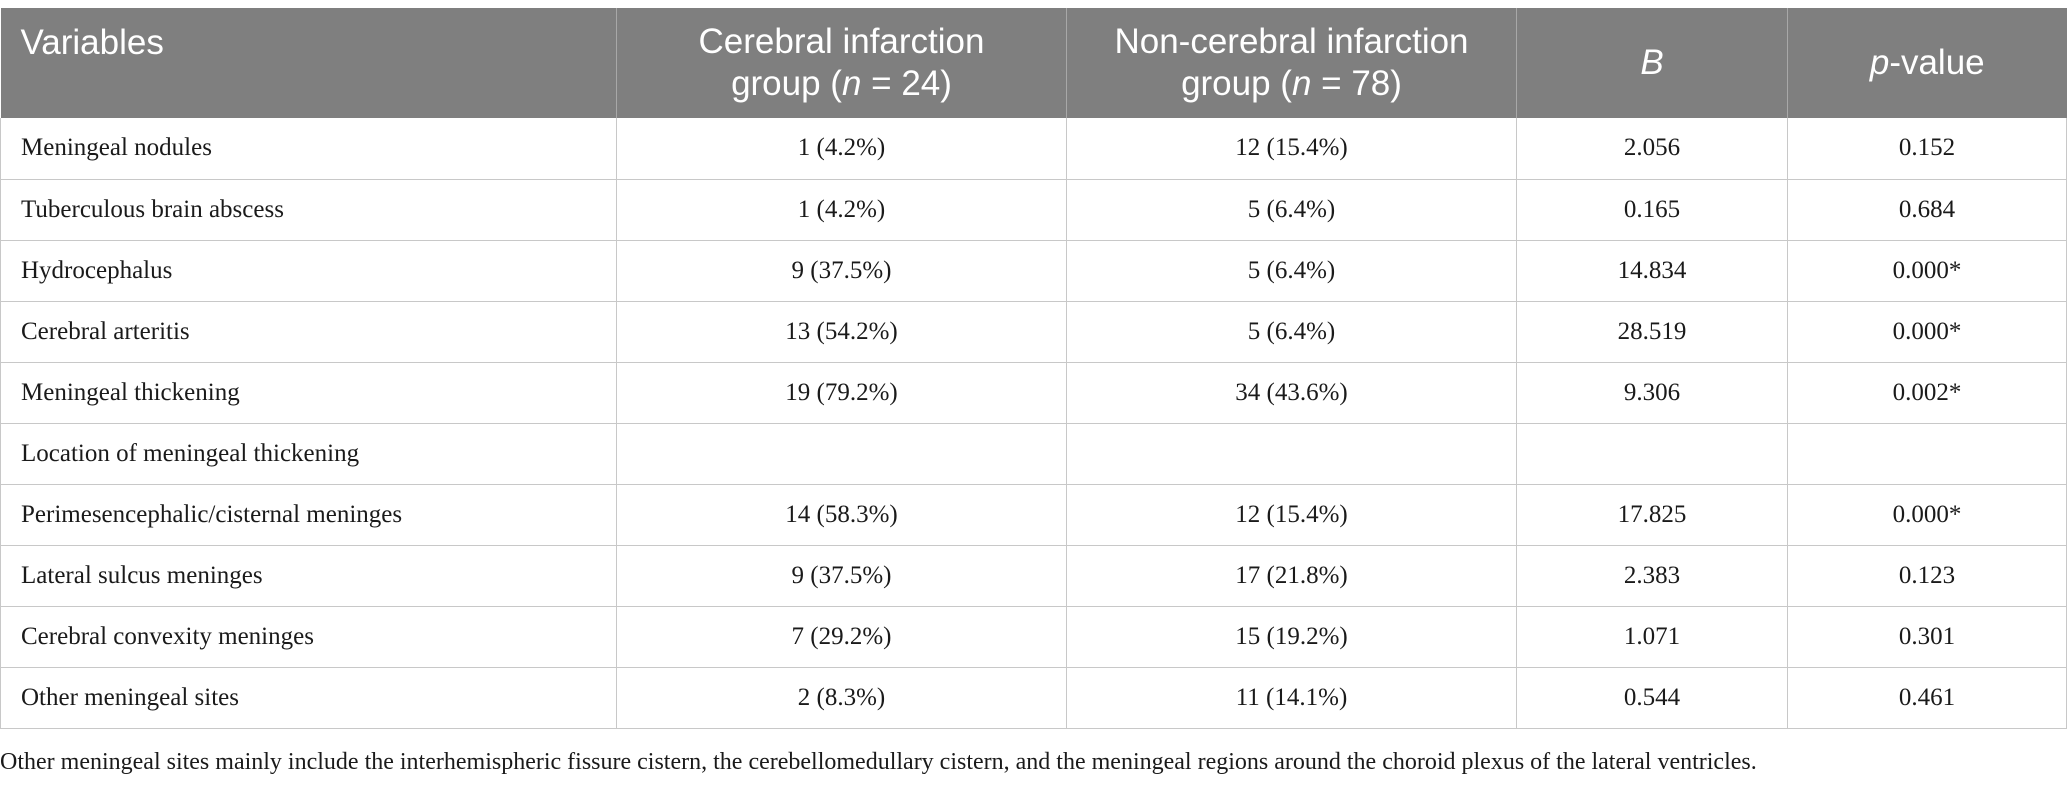 The height and width of the screenshot is (791, 2067). What do you see at coordinates (1291, 576) in the screenshot?
I see `cell-group2: 17 (21.8%)` at bounding box center [1291, 576].